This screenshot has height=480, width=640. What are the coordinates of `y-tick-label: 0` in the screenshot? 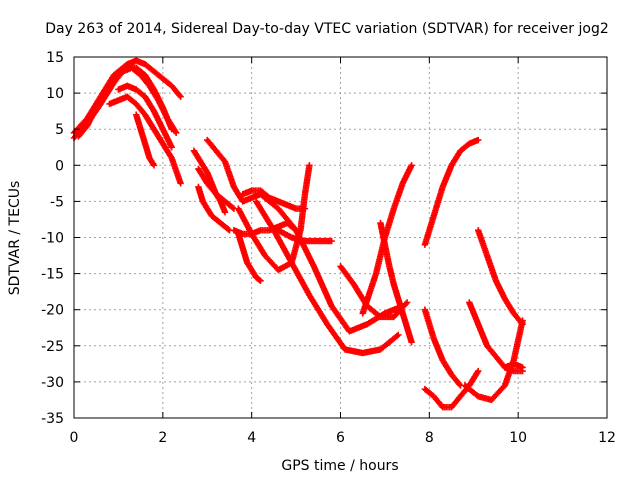 It's located at (59, 166).